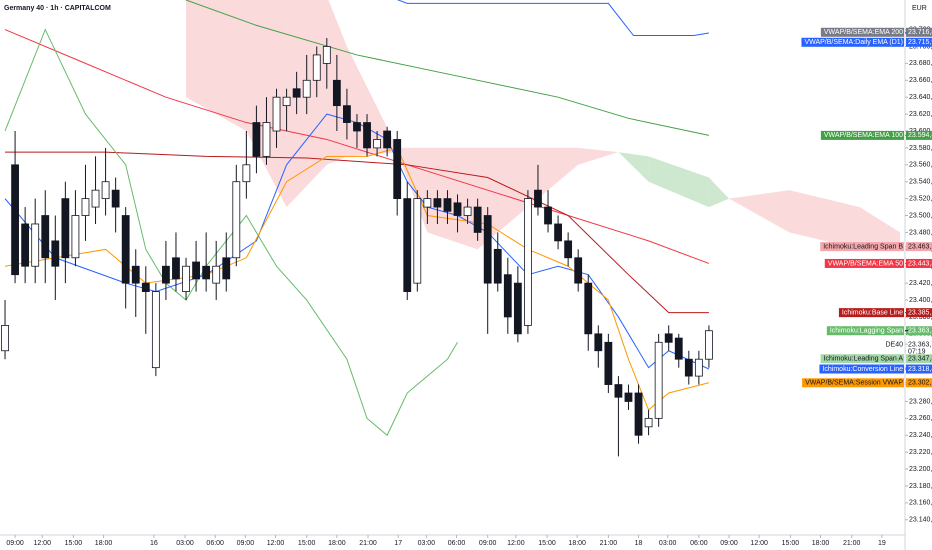 Image resolution: width=932 pixels, height=550 pixels. What do you see at coordinates (920, 435) in the screenshot?
I see `y-tick-label: 23.240,0` at bounding box center [920, 435].